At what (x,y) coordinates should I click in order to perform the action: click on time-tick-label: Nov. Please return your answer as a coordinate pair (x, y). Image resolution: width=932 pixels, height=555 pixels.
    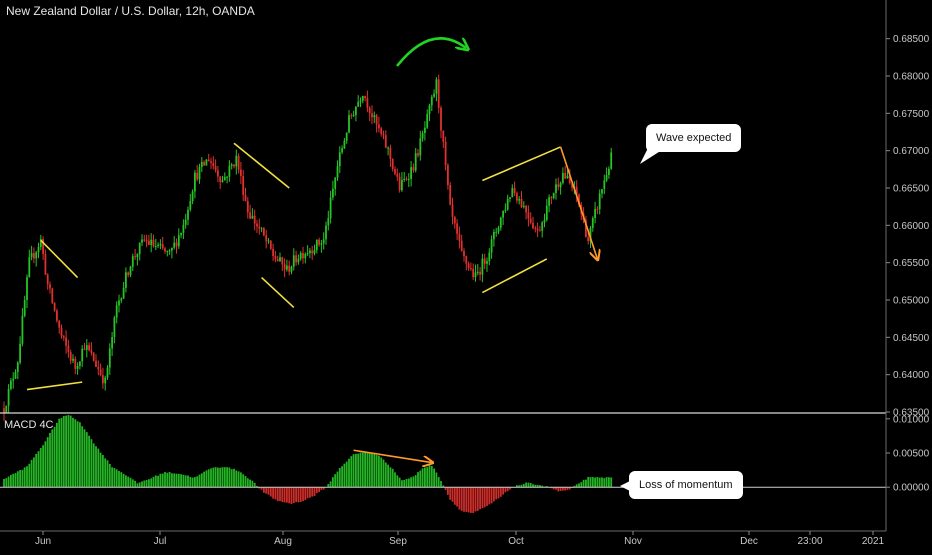
    Looking at the image, I should click on (633, 541).